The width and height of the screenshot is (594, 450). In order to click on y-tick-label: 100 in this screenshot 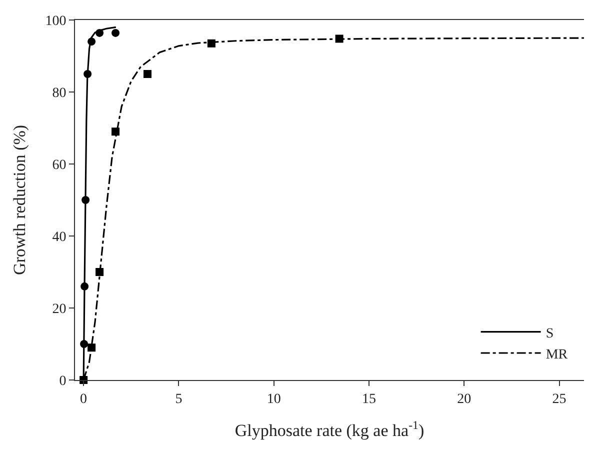, I will do `click(55, 21)`.